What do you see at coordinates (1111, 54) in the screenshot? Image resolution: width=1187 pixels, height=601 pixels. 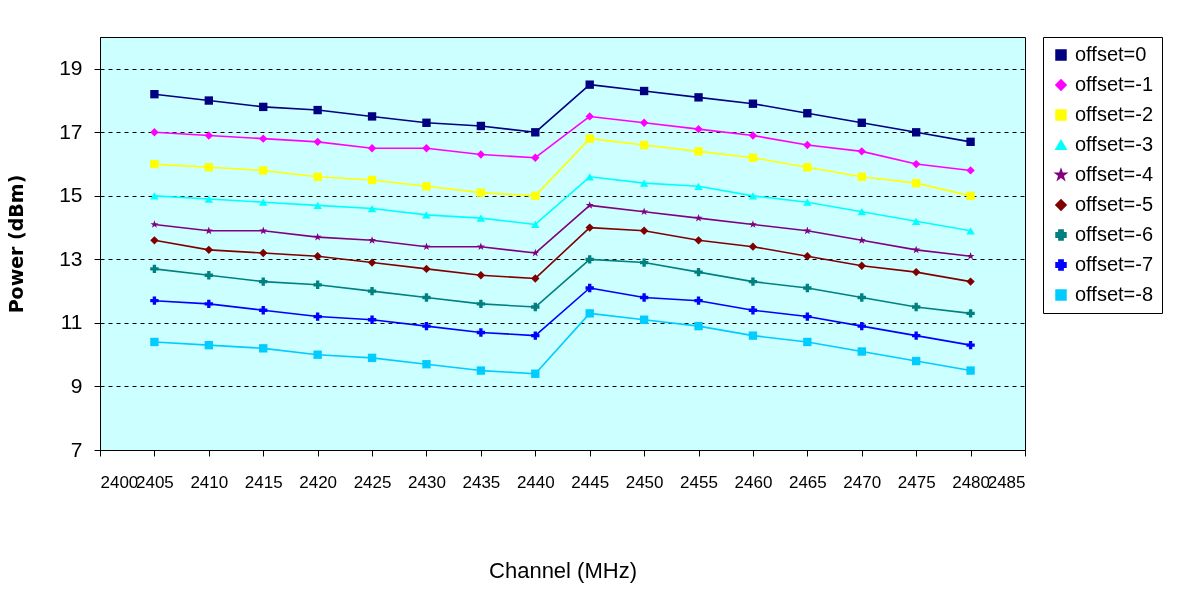 I see `legend-label: offset=0` at bounding box center [1111, 54].